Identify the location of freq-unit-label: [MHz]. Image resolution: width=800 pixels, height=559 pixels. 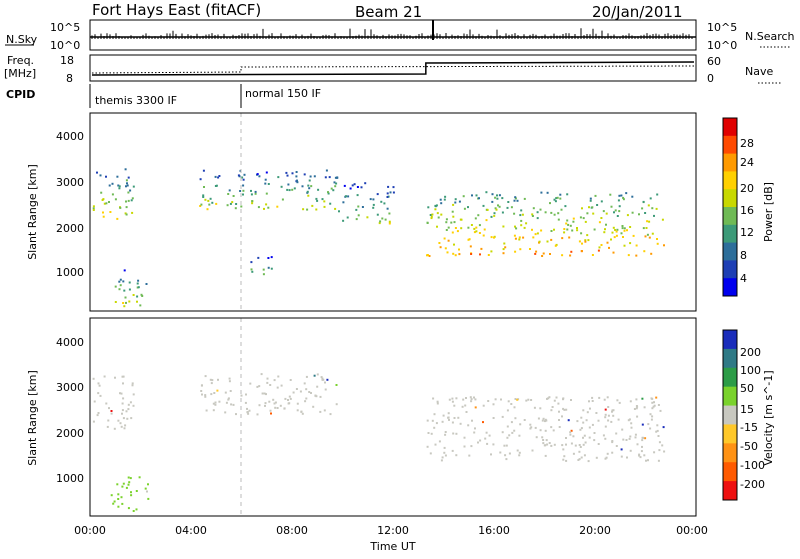
(20, 73).